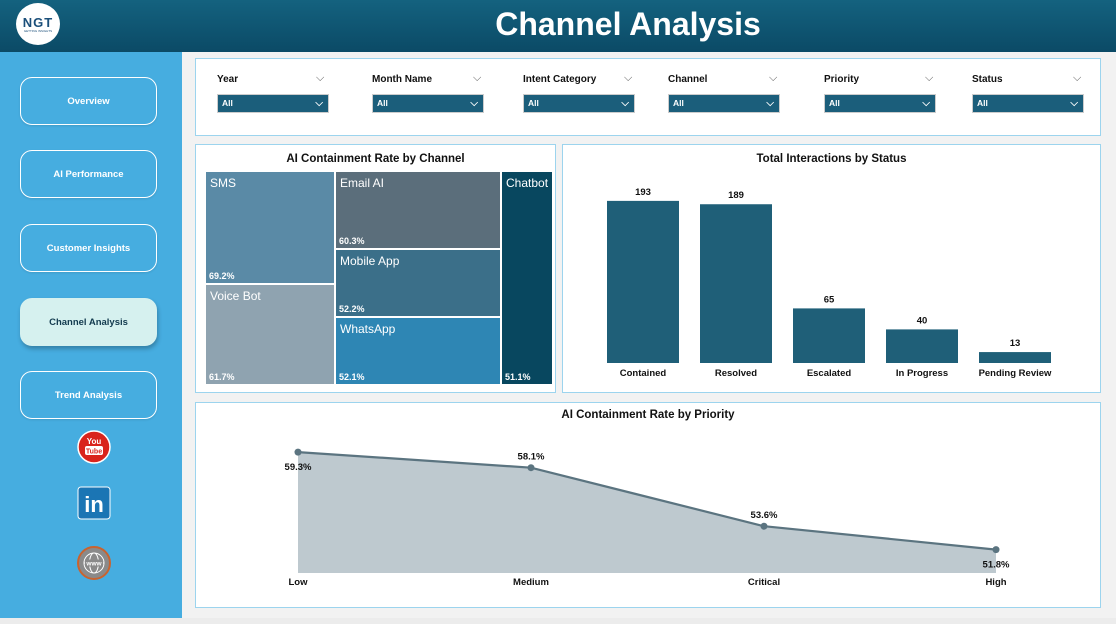 This screenshot has width=1116, height=624. Describe the element at coordinates (560, 79) in the screenshot. I see `filter-label: Intent Category` at that location.